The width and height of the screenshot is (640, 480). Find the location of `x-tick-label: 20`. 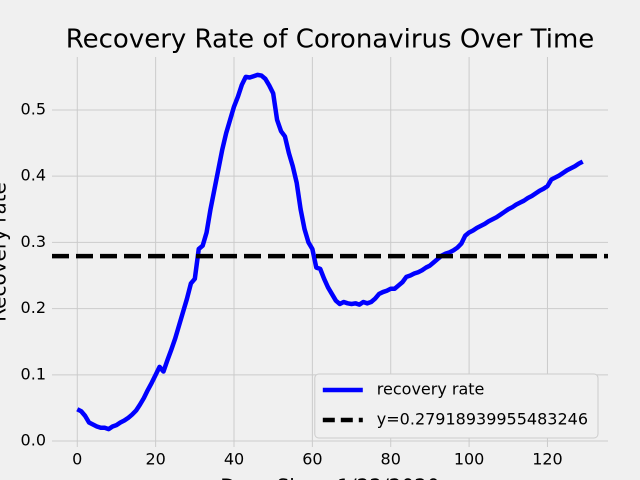

x-tick-label: 20 is located at coordinates (155, 459).